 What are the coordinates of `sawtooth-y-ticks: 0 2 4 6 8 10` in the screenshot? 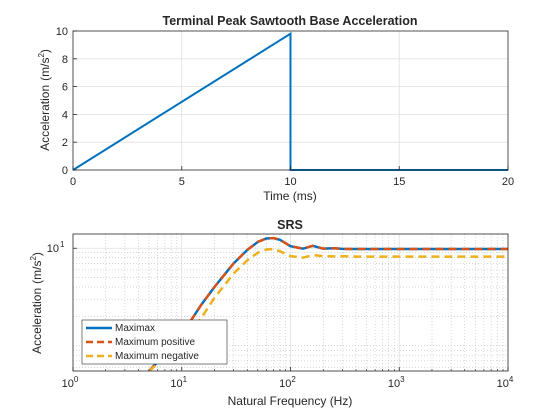 It's located at (66, 101).